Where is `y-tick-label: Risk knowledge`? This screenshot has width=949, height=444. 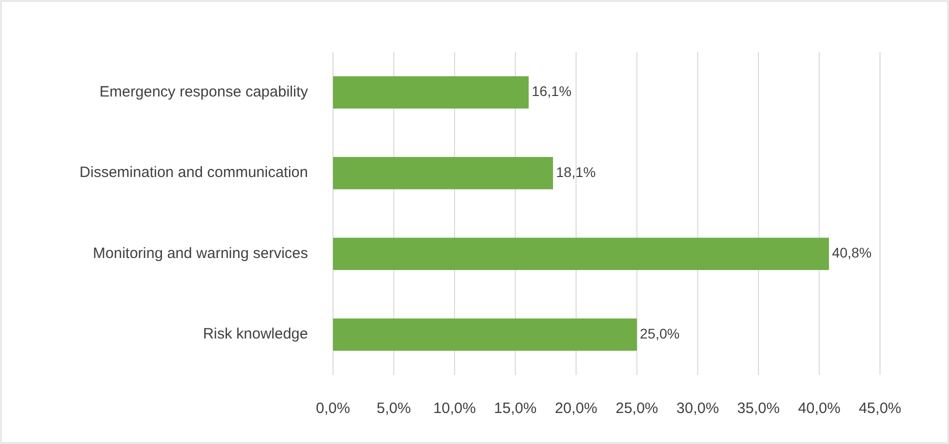 y-tick-label: Risk knowledge is located at coordinates (255, 334).